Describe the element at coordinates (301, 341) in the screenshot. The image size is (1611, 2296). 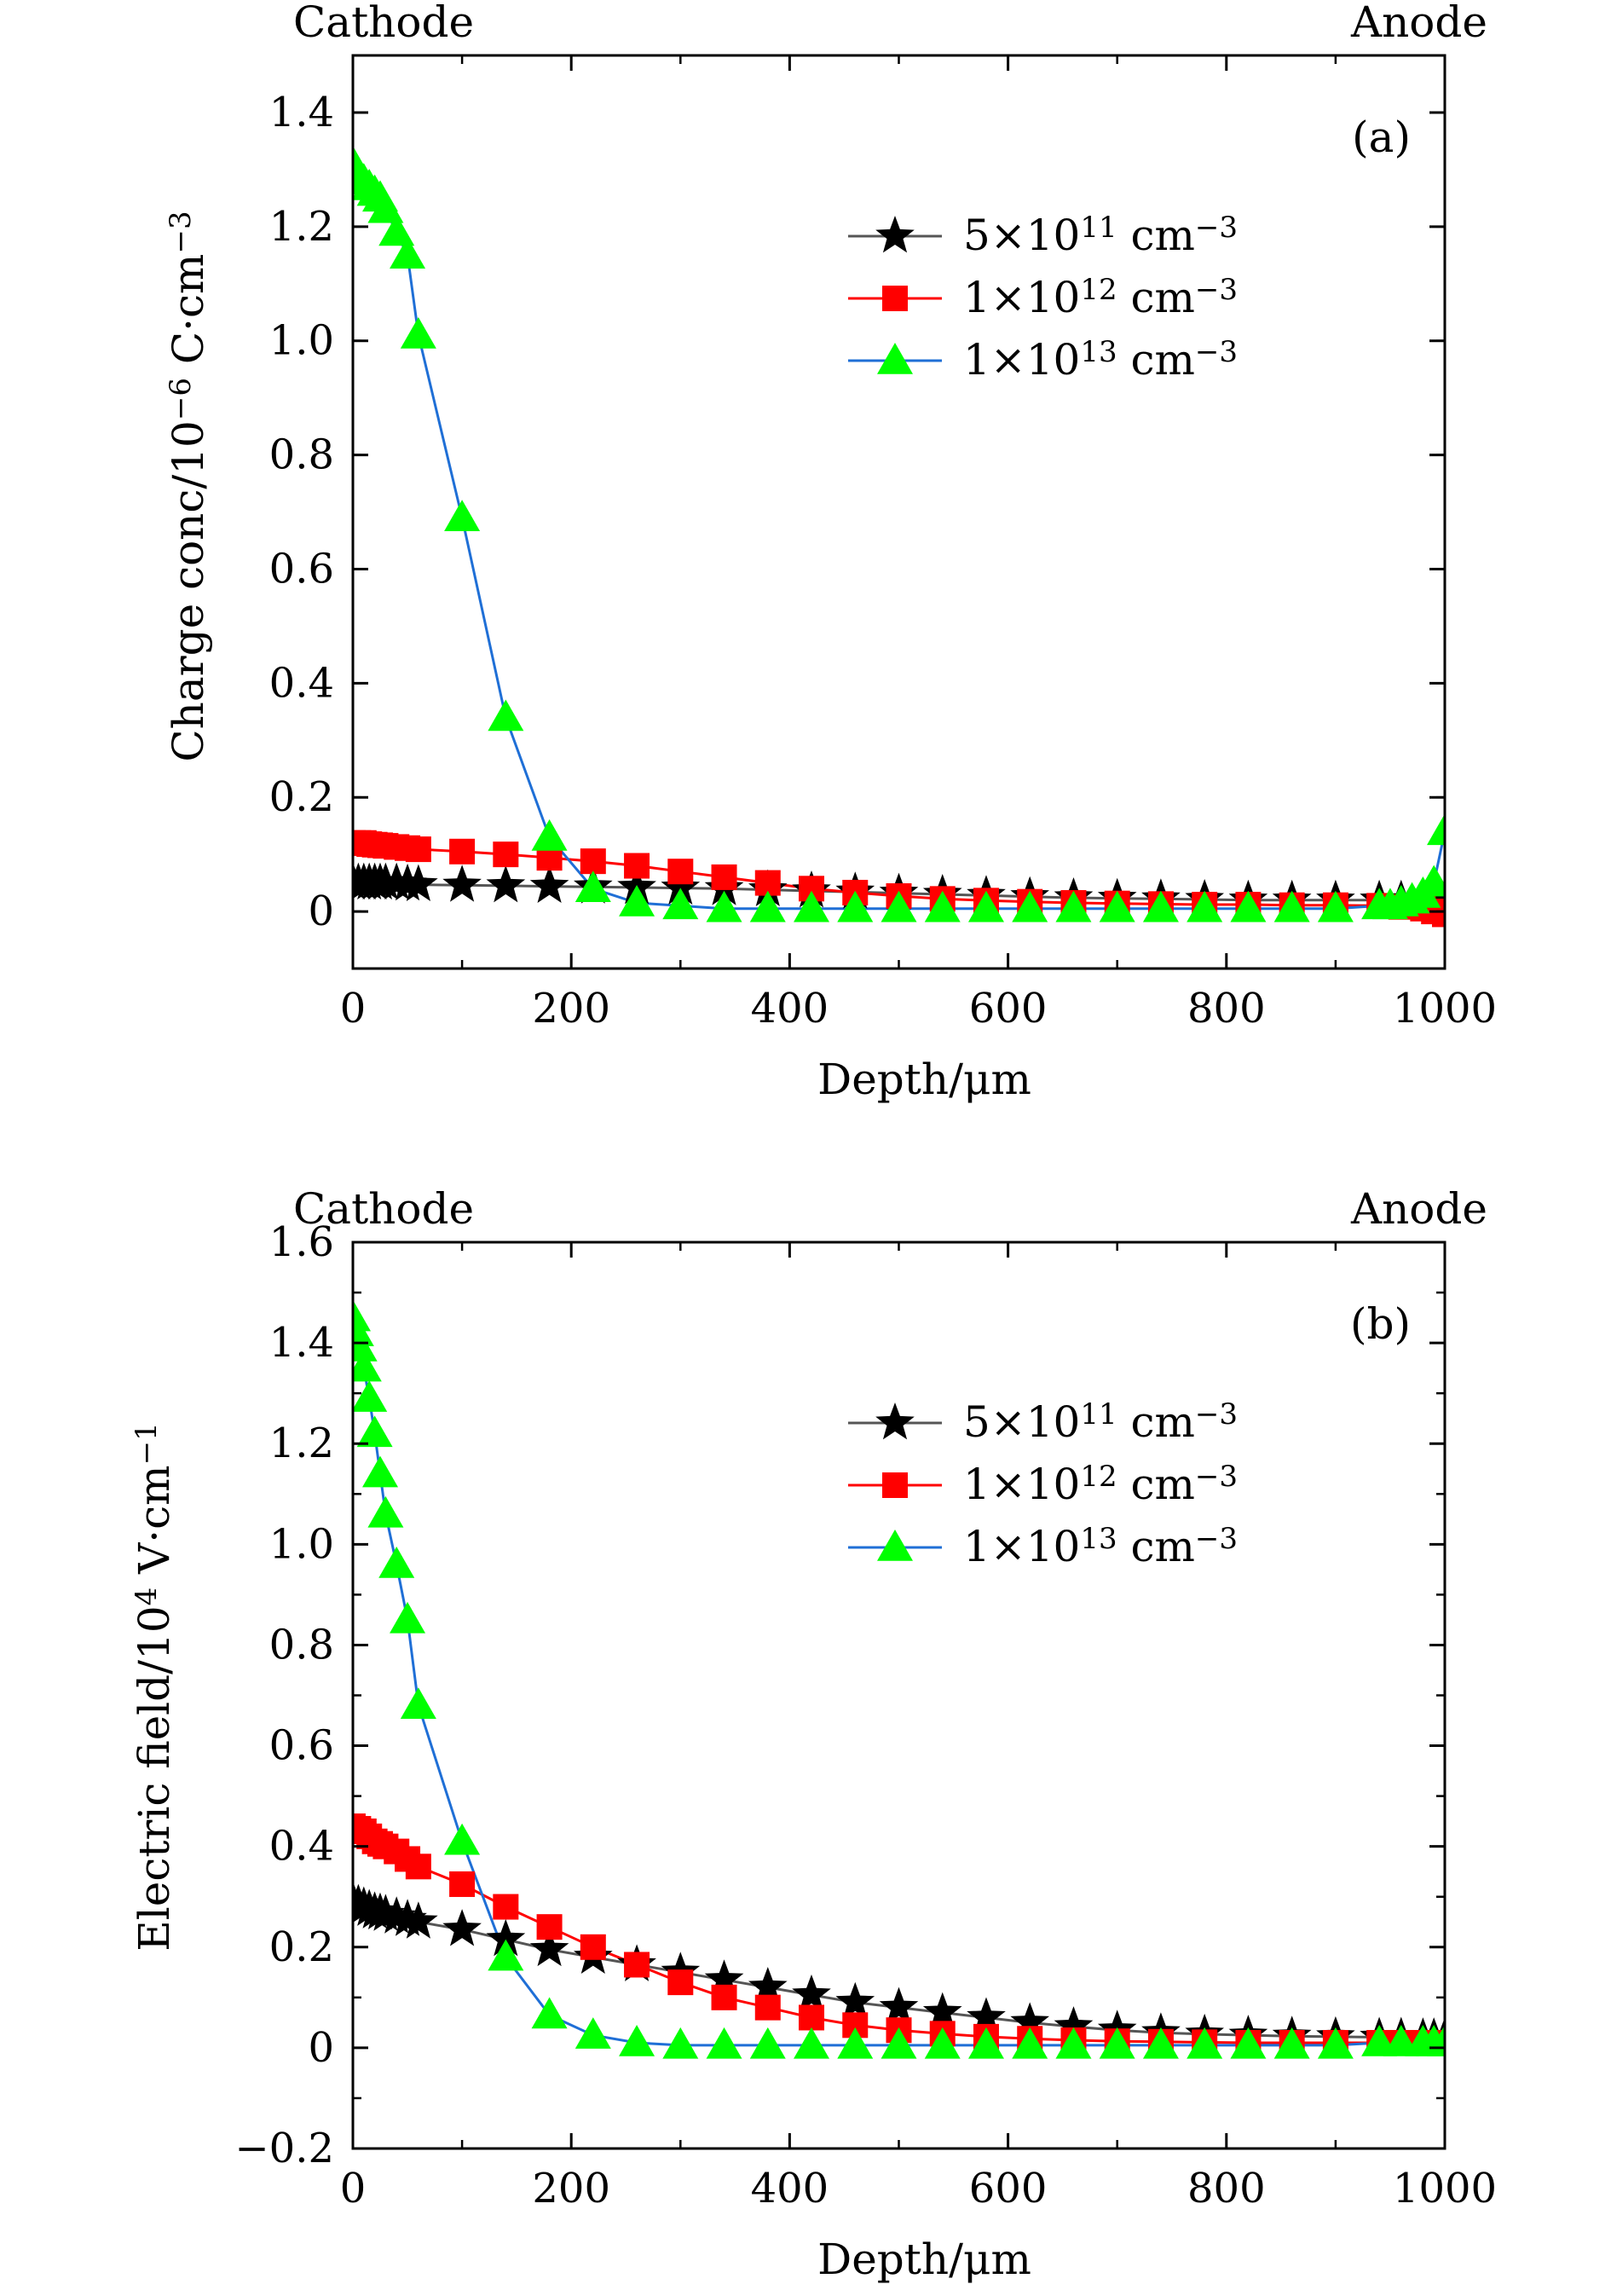
I see `y-tick-label: 1.0` at that location.